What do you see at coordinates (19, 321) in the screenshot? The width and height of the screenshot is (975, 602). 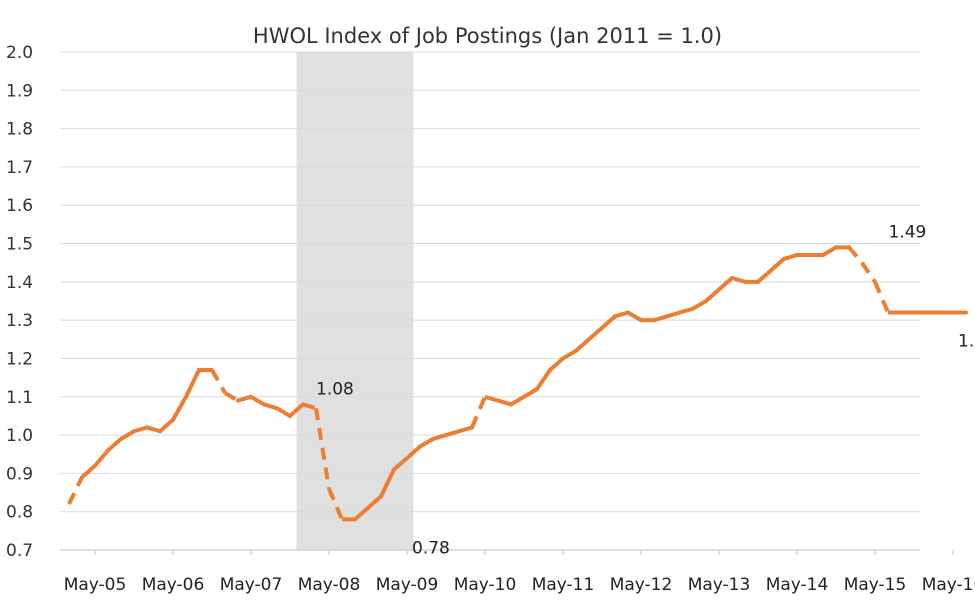 I see `y-tick-label: 1.3` at bounding box center [19, 321].